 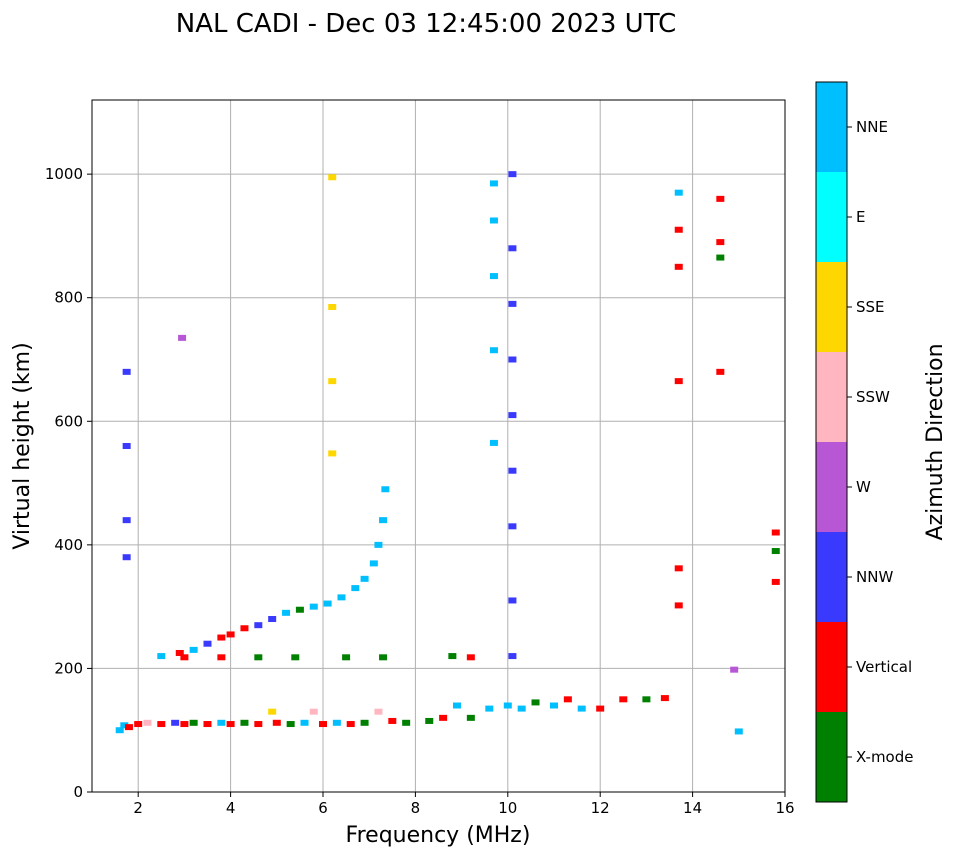 I want to click on x-tick-label: 12, so click(x=600, y=808).